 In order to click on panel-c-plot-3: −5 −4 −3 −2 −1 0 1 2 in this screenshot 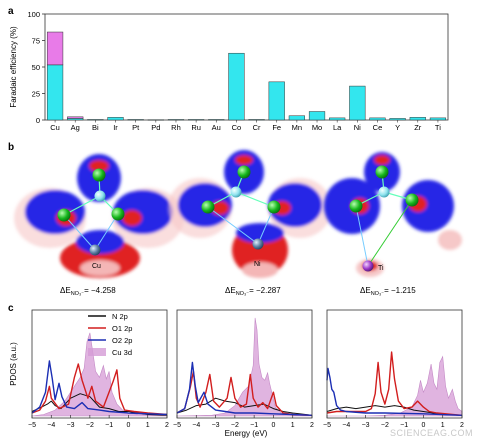, I will do `click(393, 369)`.